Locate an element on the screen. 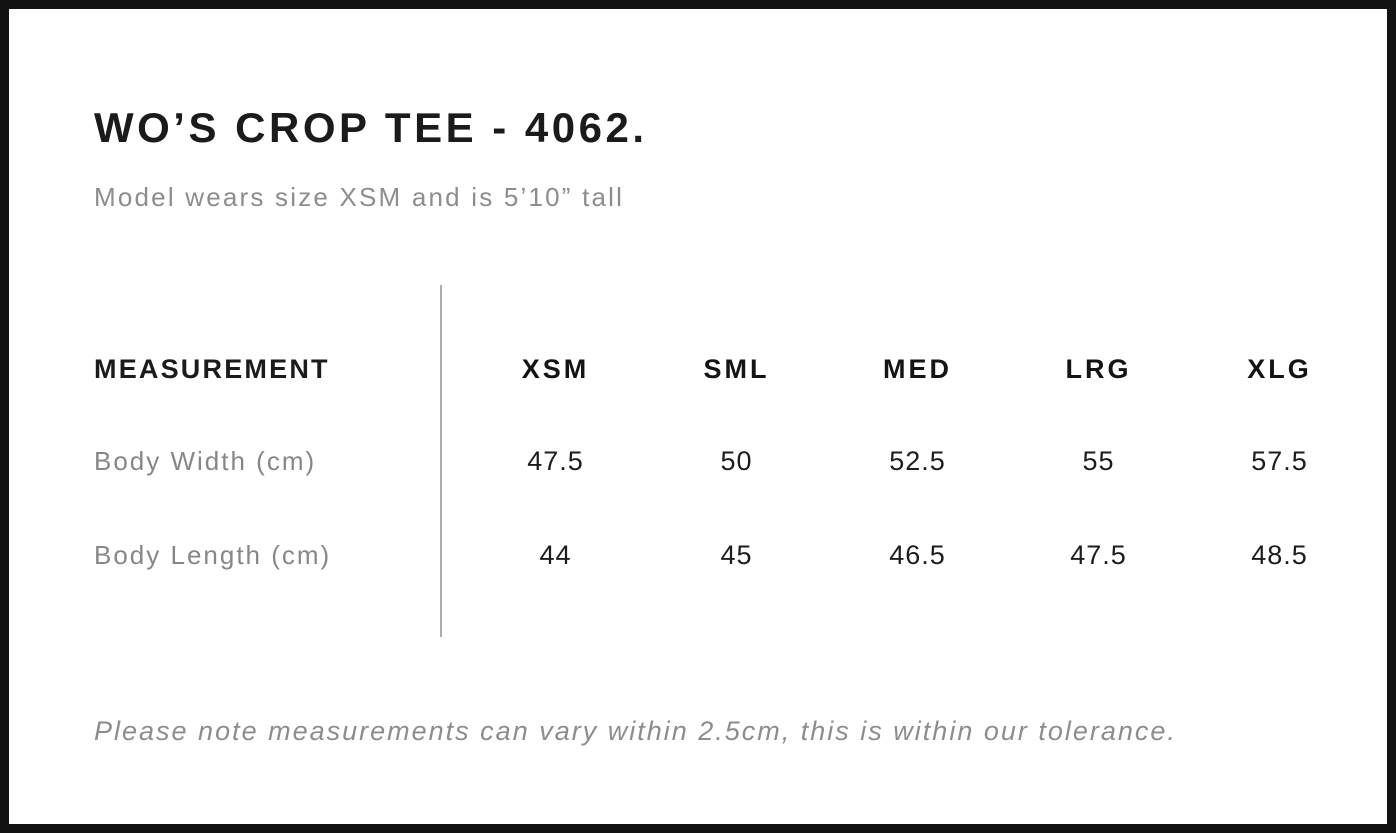 Image resolution: width=1396 pixels, height=833 pixels. model-info-text: Model wears size XSM and is 5’10” tall is located at coordinates (359, 197).